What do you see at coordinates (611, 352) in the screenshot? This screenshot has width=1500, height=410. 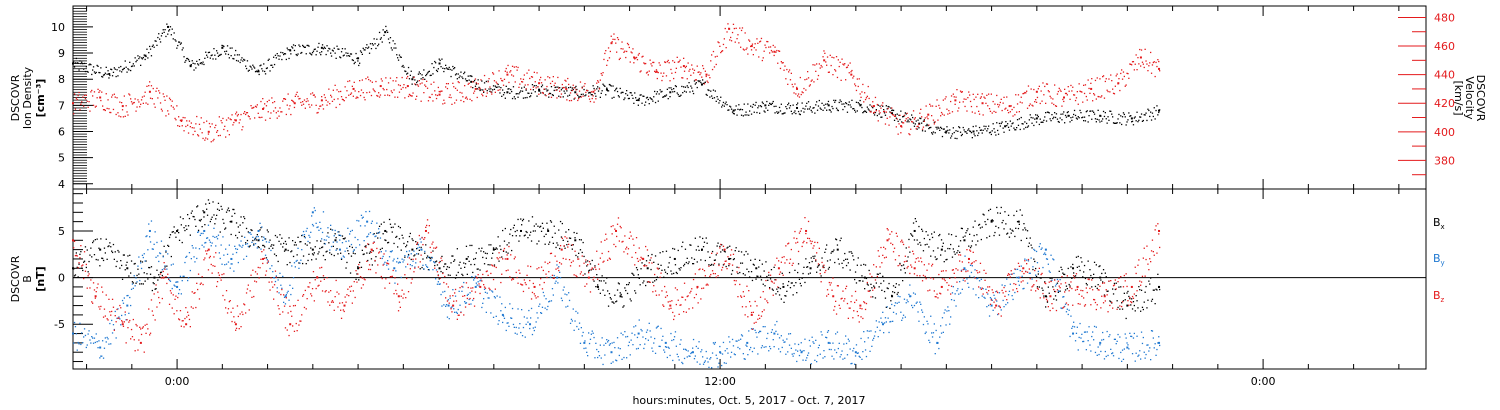 I see `by-point` at bounding box center [611, 352].